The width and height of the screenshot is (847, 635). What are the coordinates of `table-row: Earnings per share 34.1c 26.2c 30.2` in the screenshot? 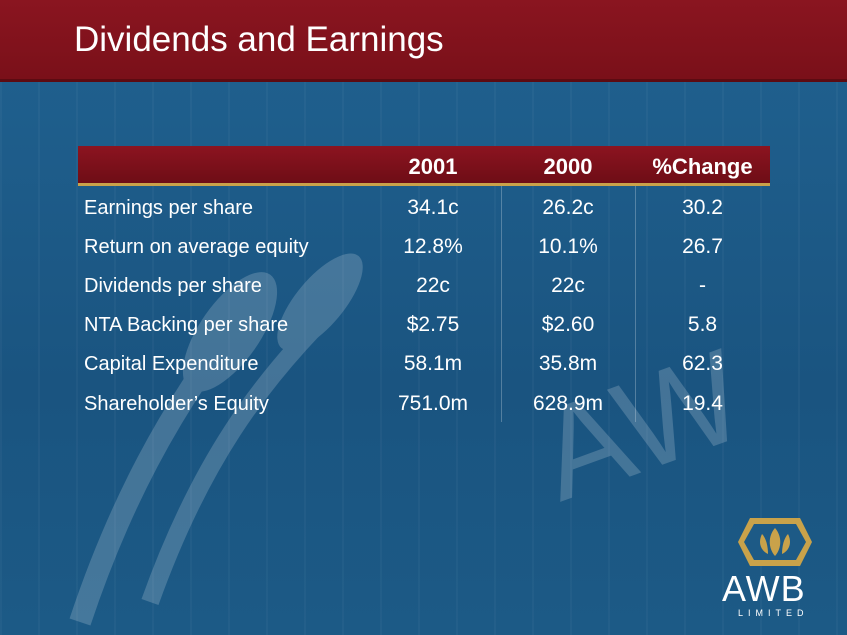 It's located at (423, 209).